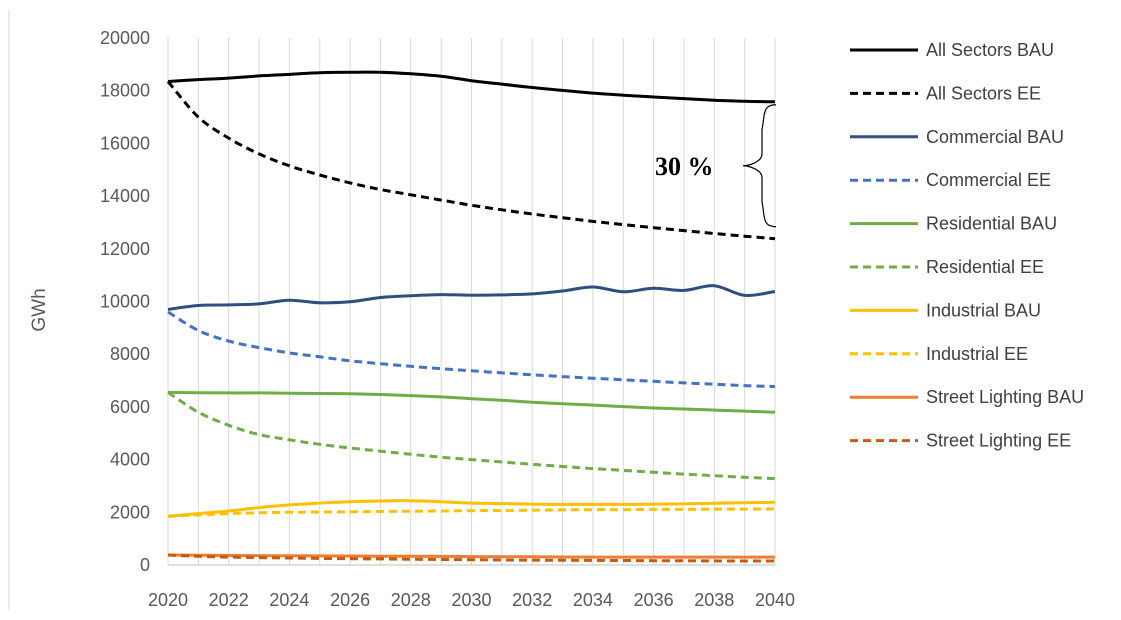  I want to click on y-axis-title: GWh, so click(39, 309).